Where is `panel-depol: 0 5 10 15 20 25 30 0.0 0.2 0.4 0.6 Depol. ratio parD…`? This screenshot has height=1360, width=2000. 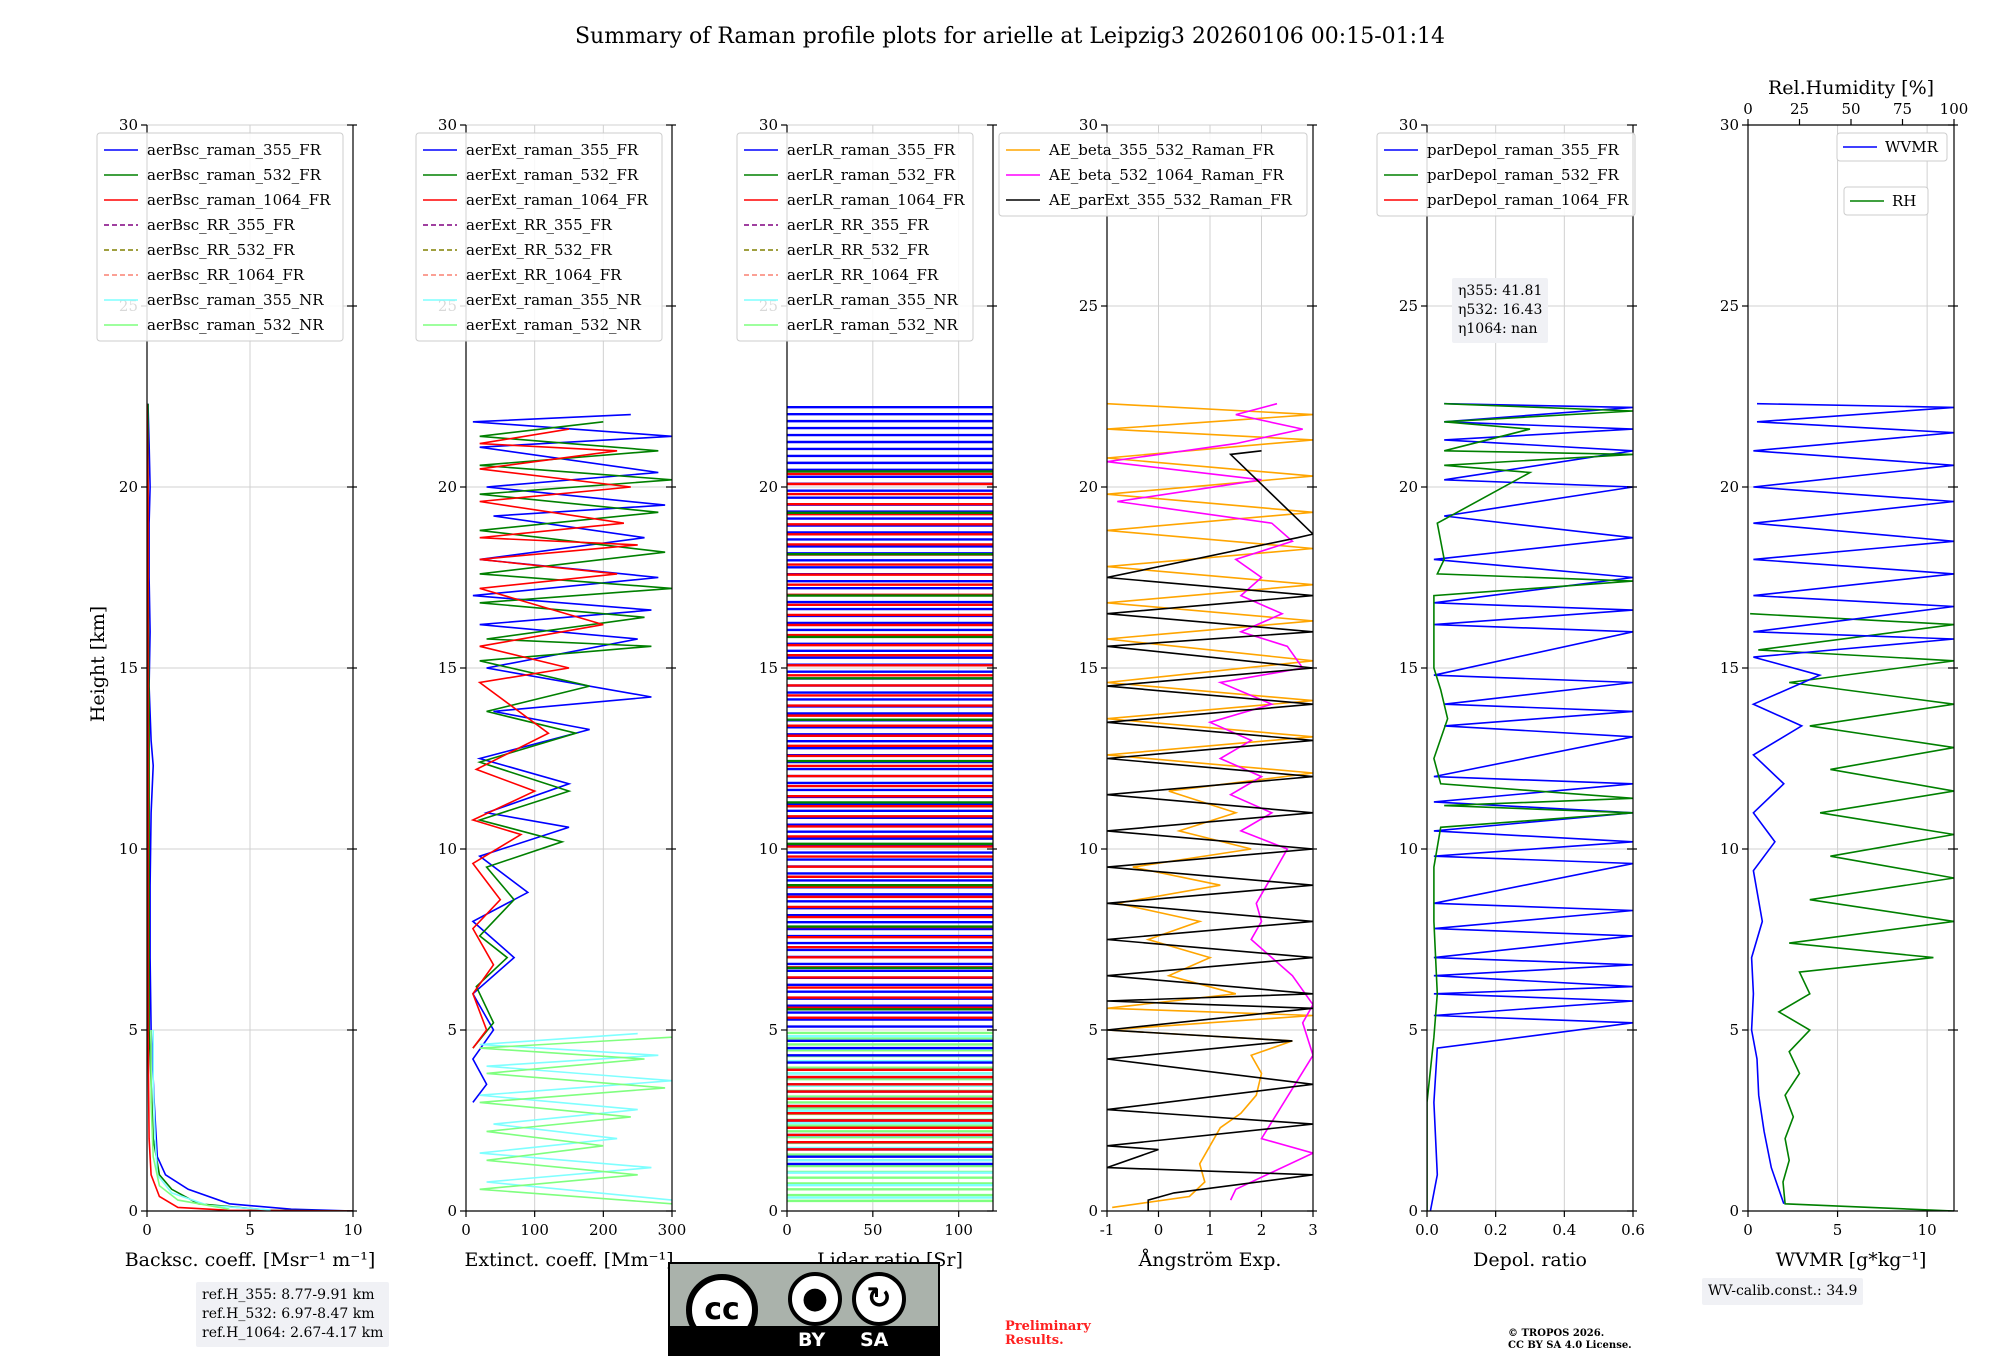
panel-depol: 0 5 10 15 20 25 30 0.0 0.2 0.4 0.6 Depol. ratio parD… is located at coordinates (1510, 693).